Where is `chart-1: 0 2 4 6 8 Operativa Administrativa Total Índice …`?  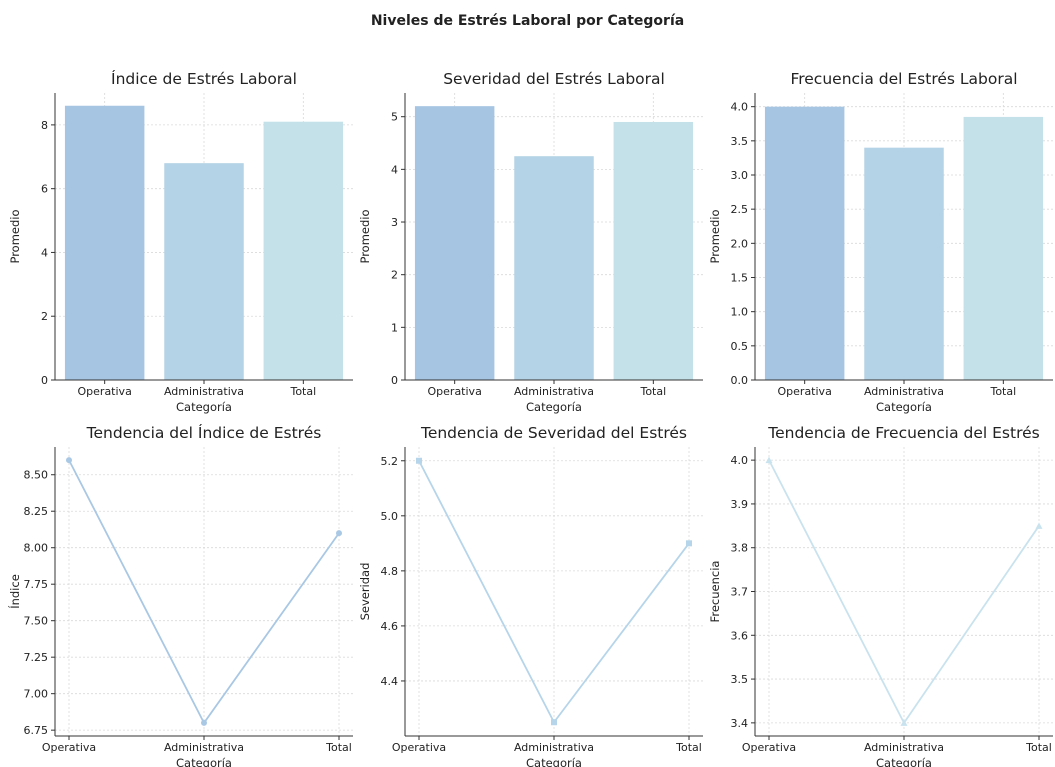
chart-1: 0 2 4 6 8 Operativa Administrativa Total Índice … is located at coordinates (180, 241).